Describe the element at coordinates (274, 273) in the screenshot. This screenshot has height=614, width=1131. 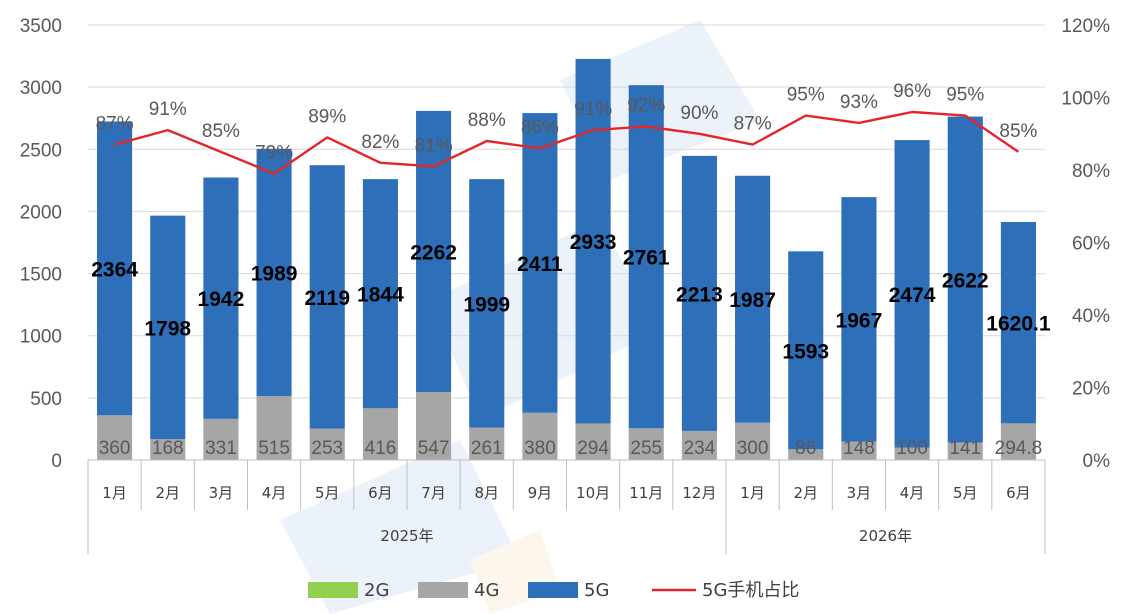
I see `data-label-5g: 1989` at that location.